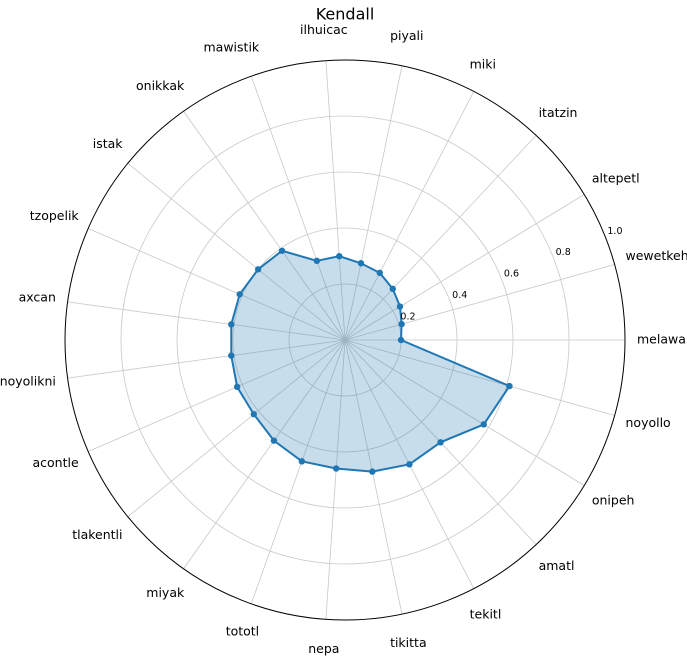  Describe the element at coordinates (242, 631) in the screenshot. I see `category-label: tototl` at that location.